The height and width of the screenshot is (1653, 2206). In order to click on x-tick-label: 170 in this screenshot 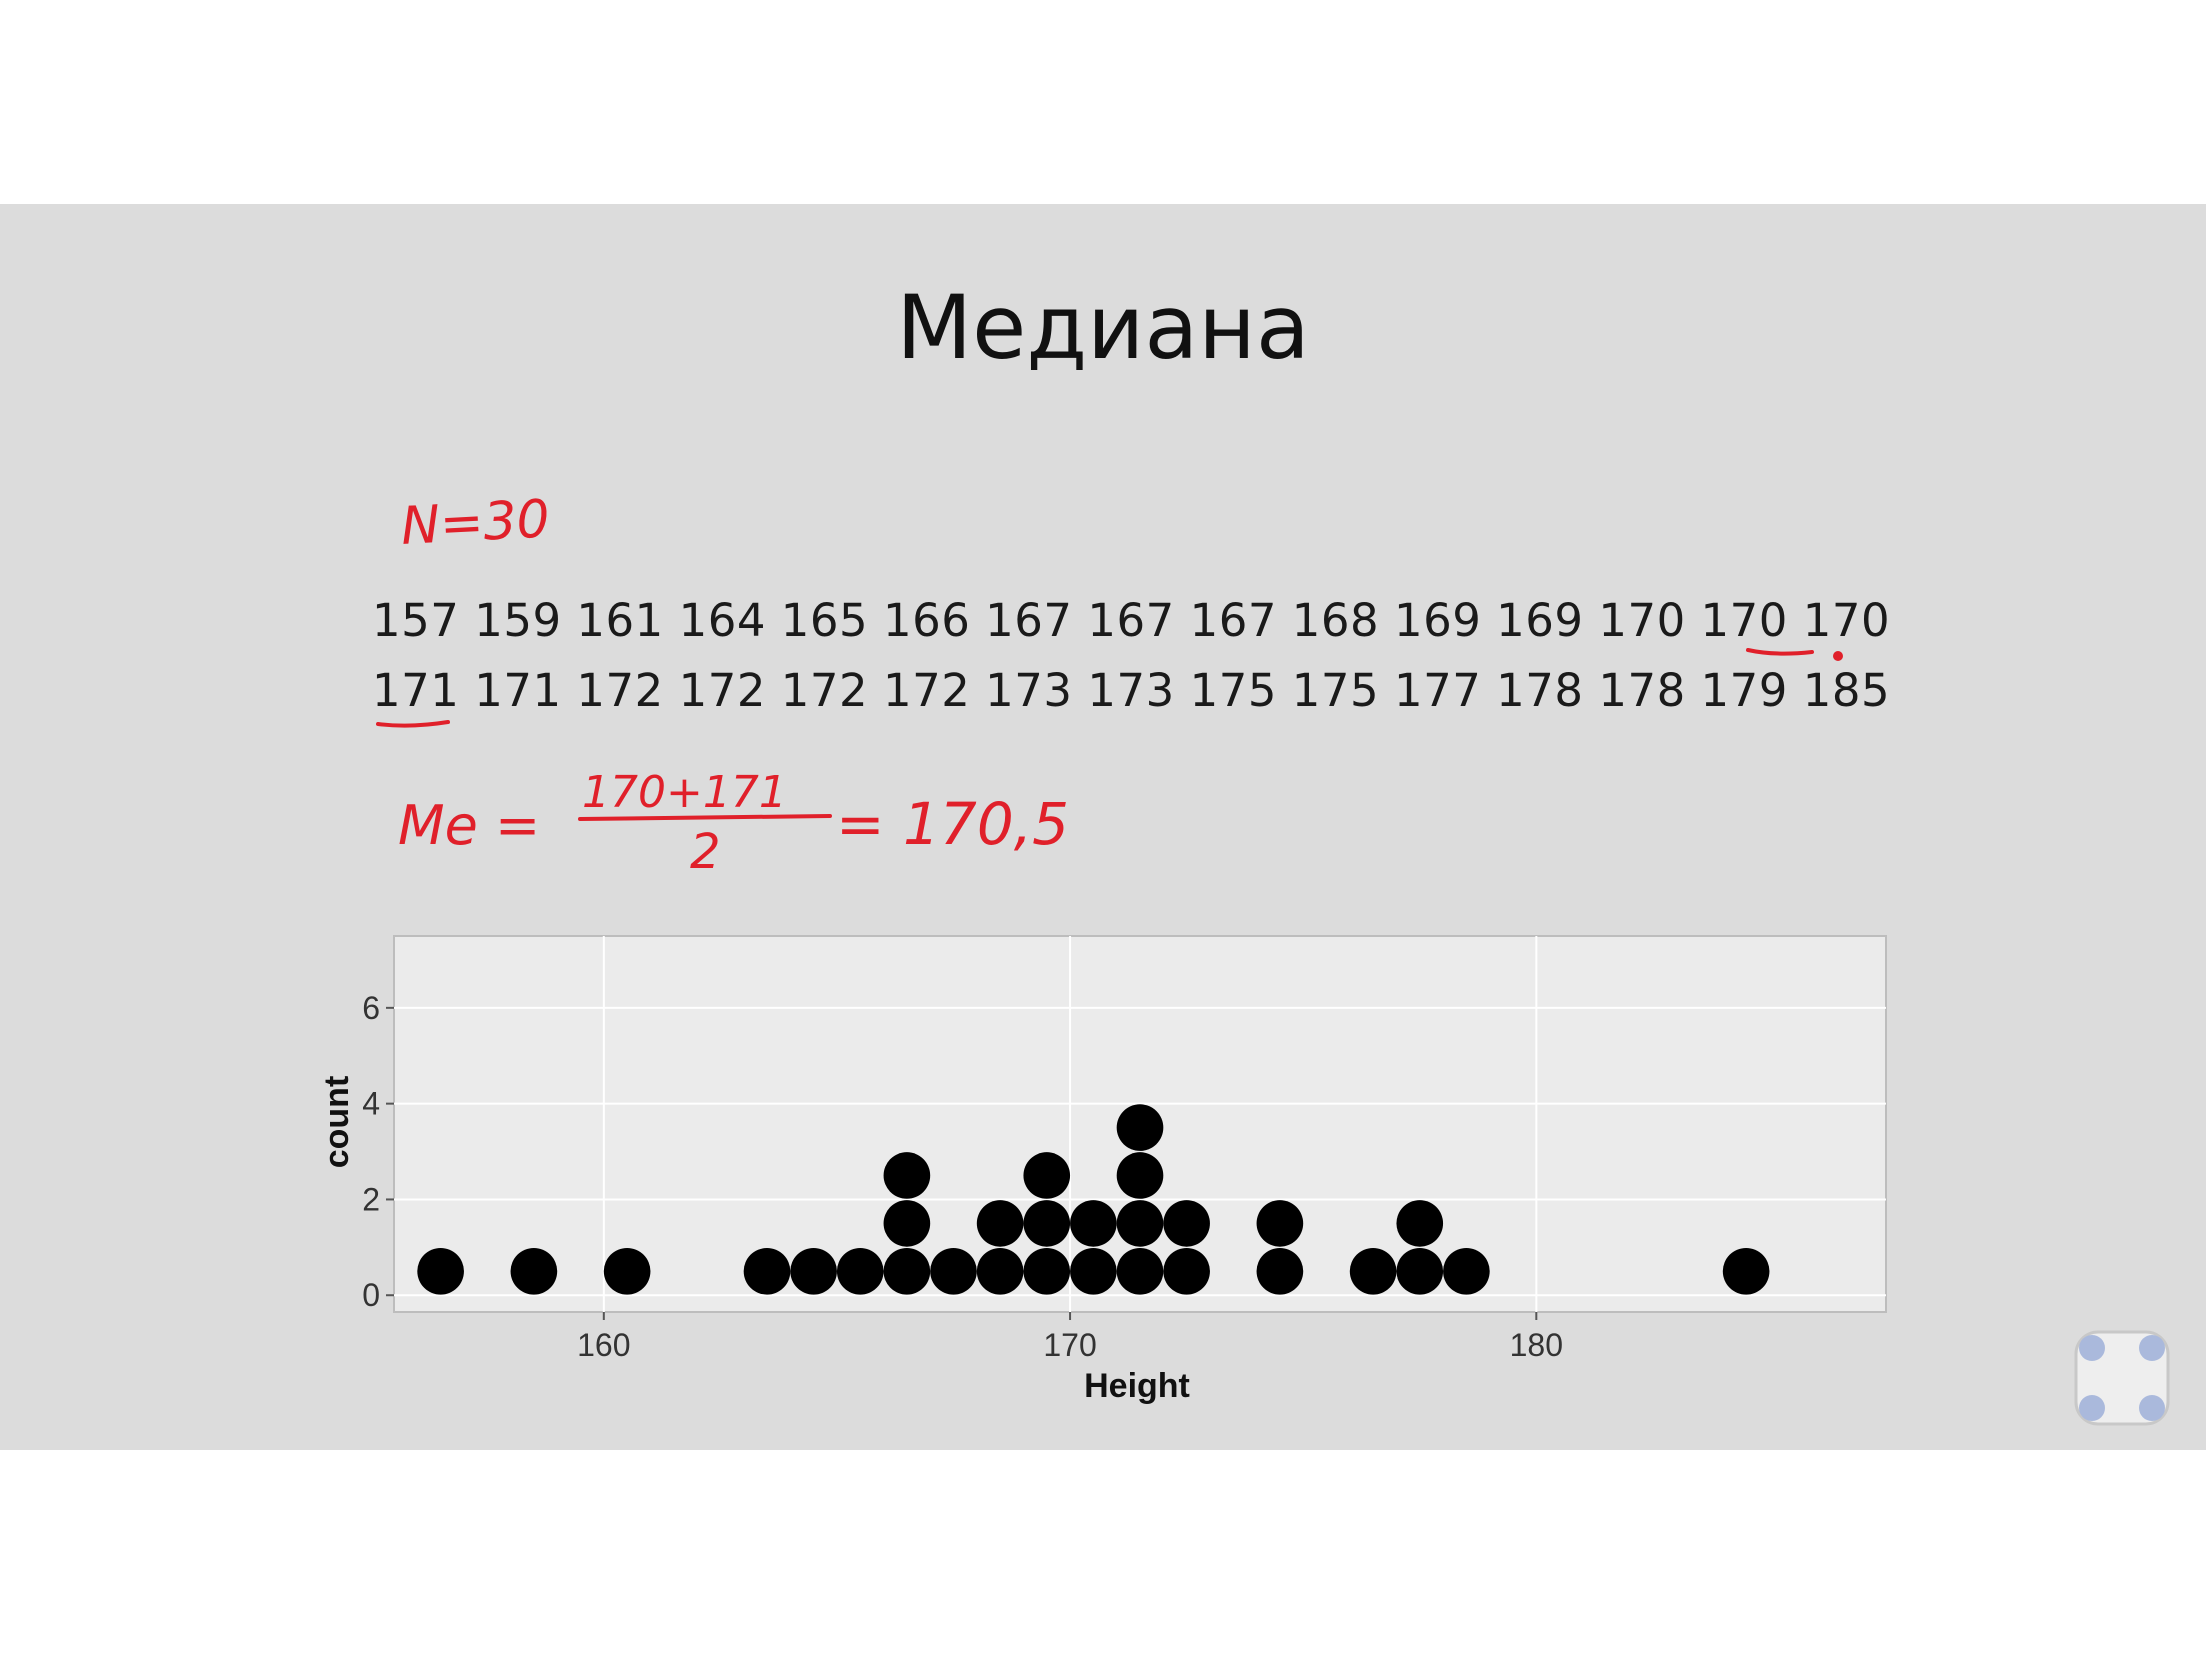, I will do `click(1069, 1345)`.